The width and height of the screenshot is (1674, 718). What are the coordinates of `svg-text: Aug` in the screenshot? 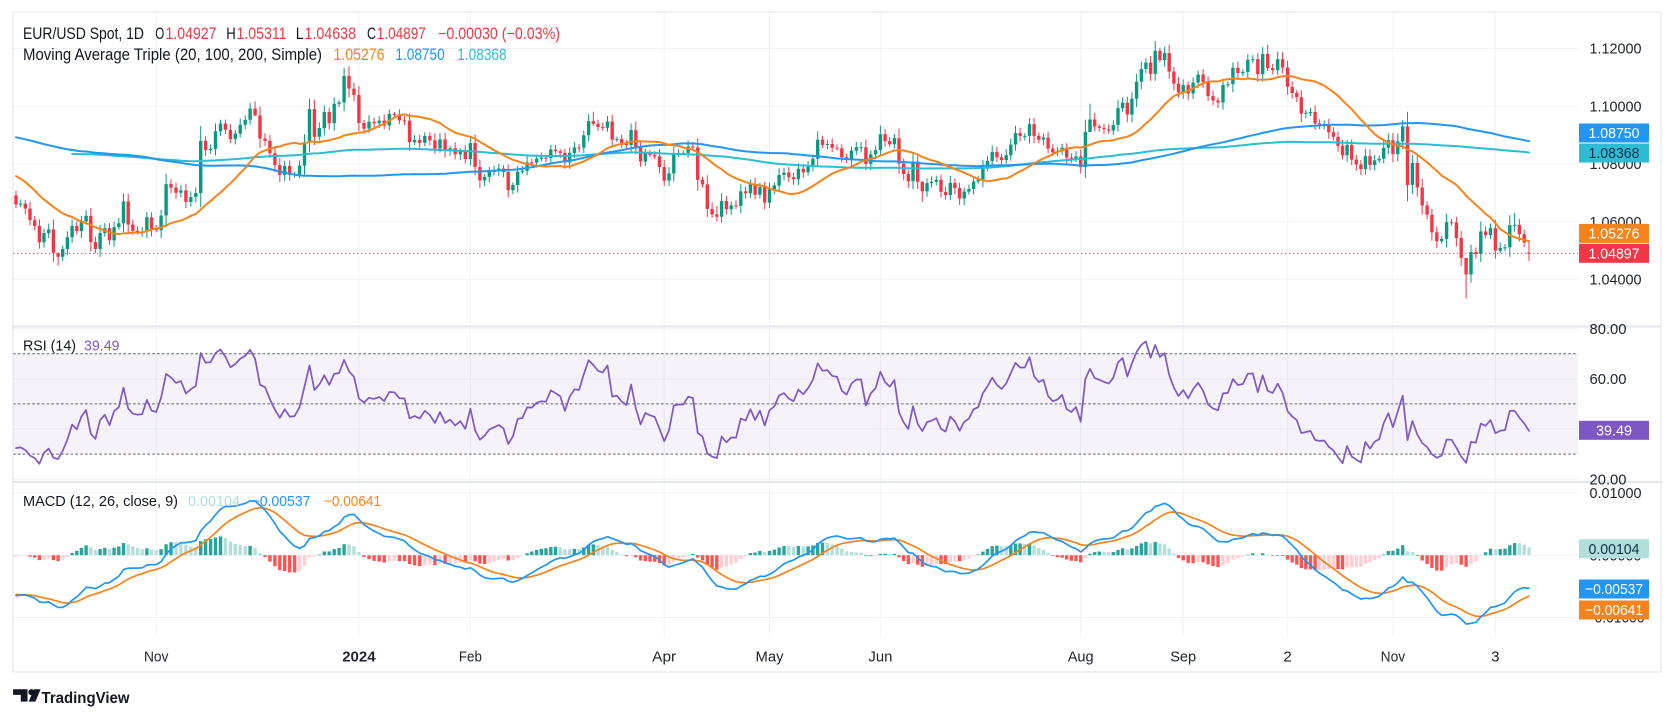 It's located at (1081, 657).